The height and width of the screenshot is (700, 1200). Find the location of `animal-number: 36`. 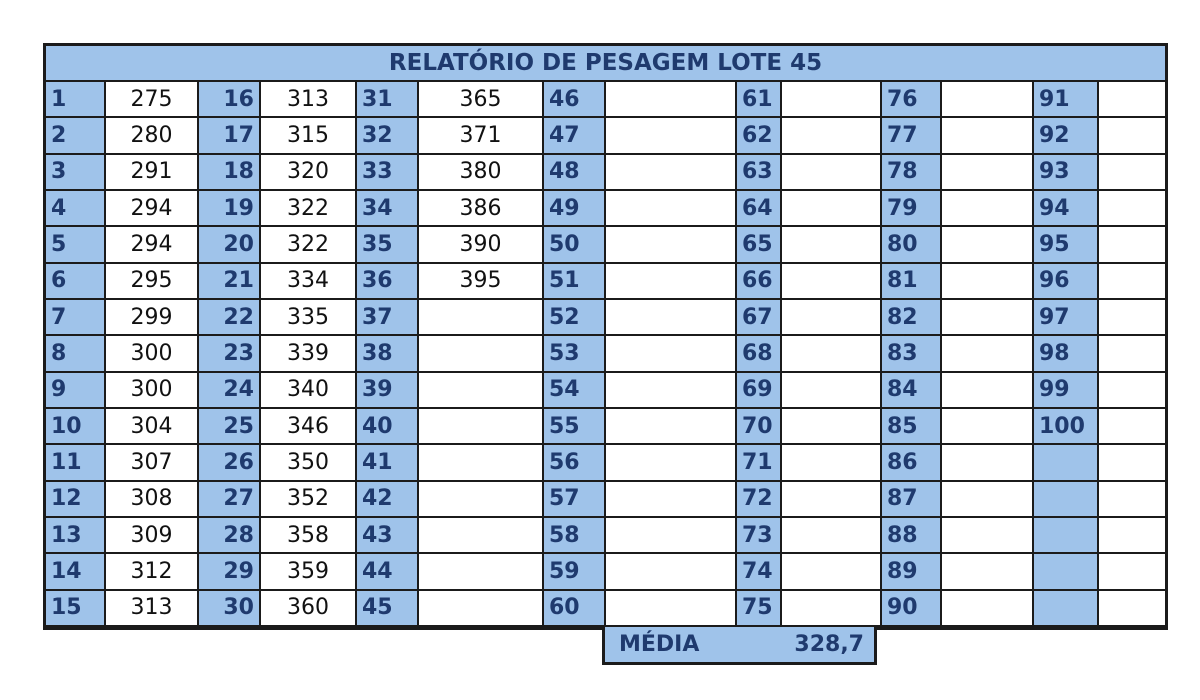

animal-number: 36 is located at coordinates (388, 281).